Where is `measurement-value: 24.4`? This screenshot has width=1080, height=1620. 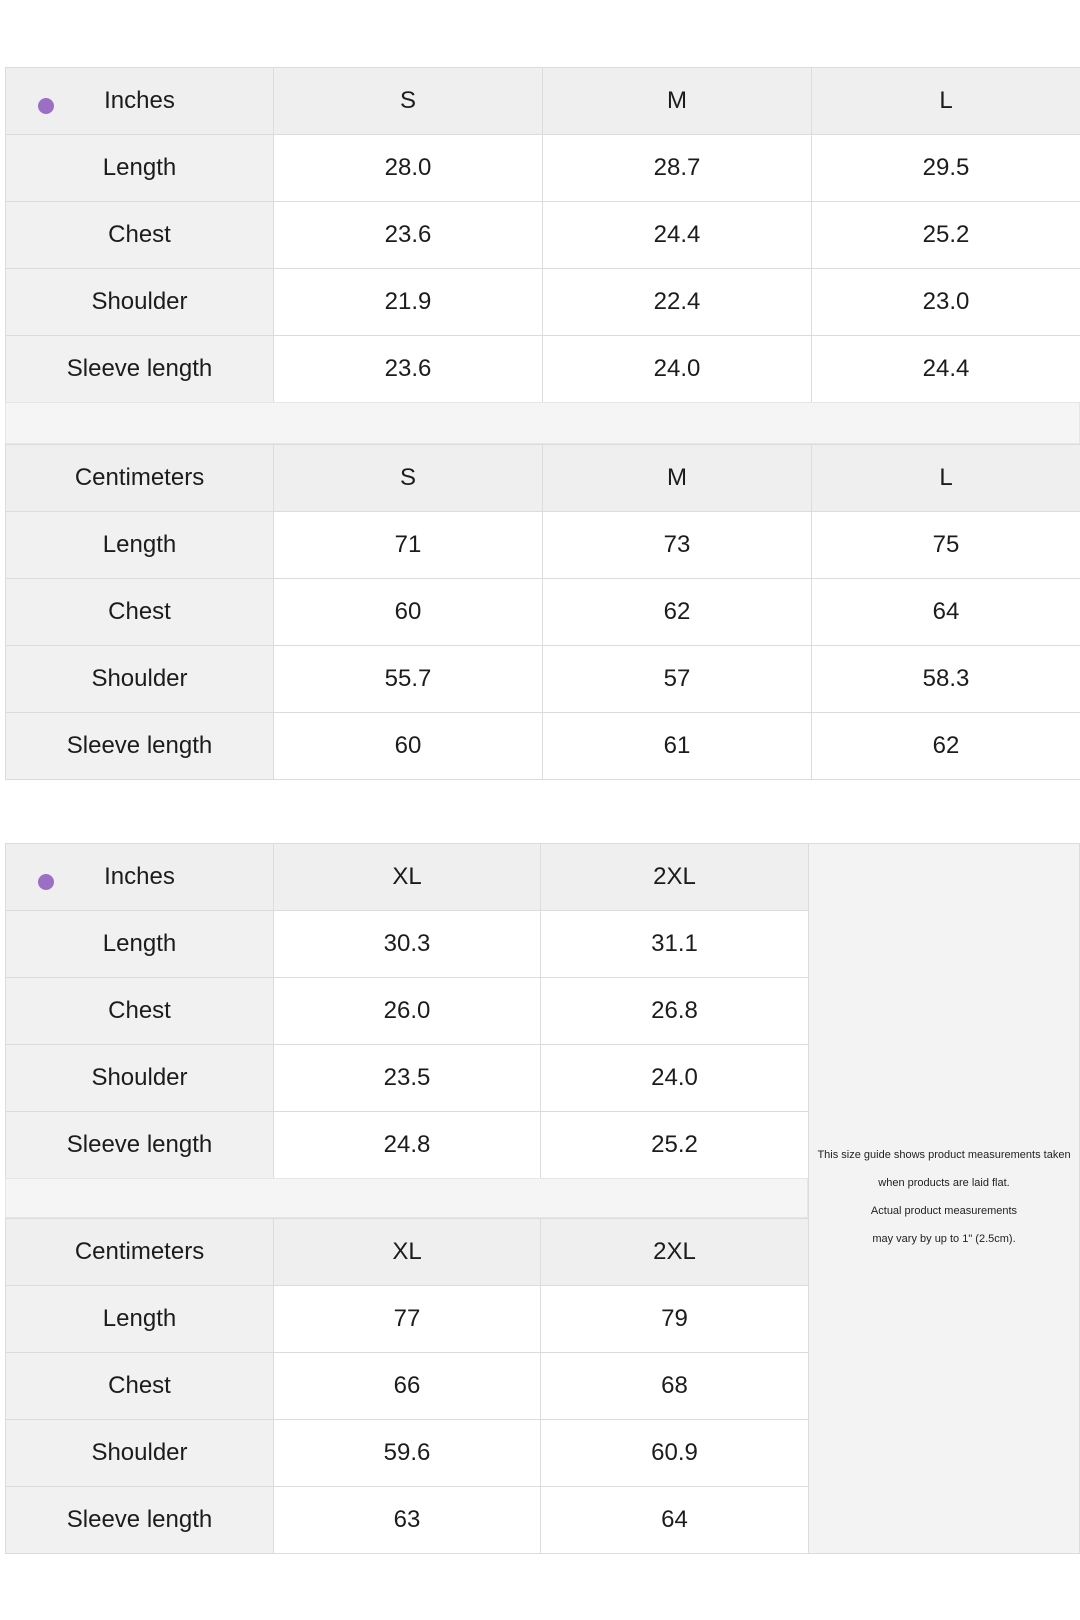 measurement-value: 24.4 is located at coordinates (677, 235).